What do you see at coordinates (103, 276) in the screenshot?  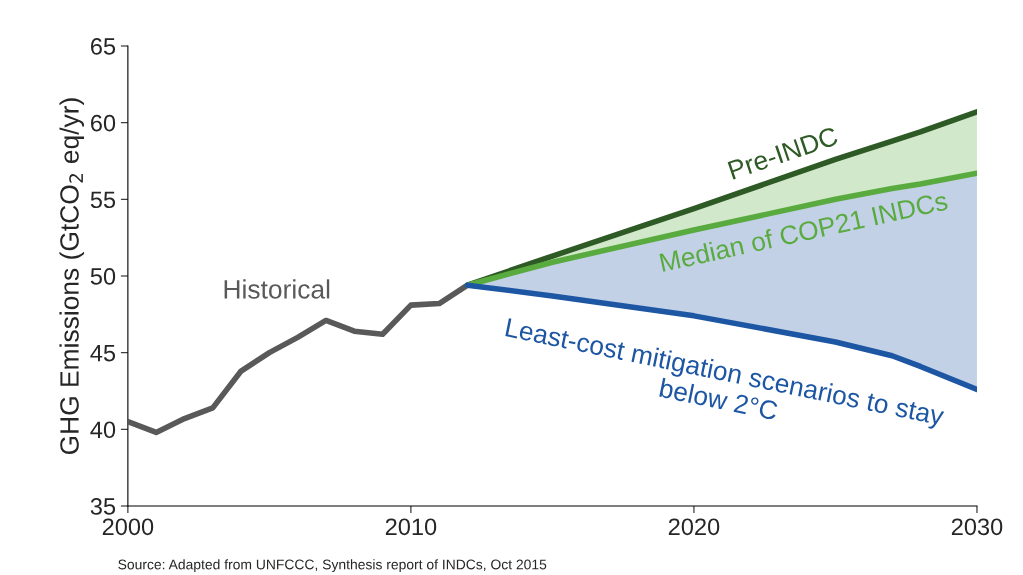 I see `y-tick-label: 50` at bounding box center [103, 276].